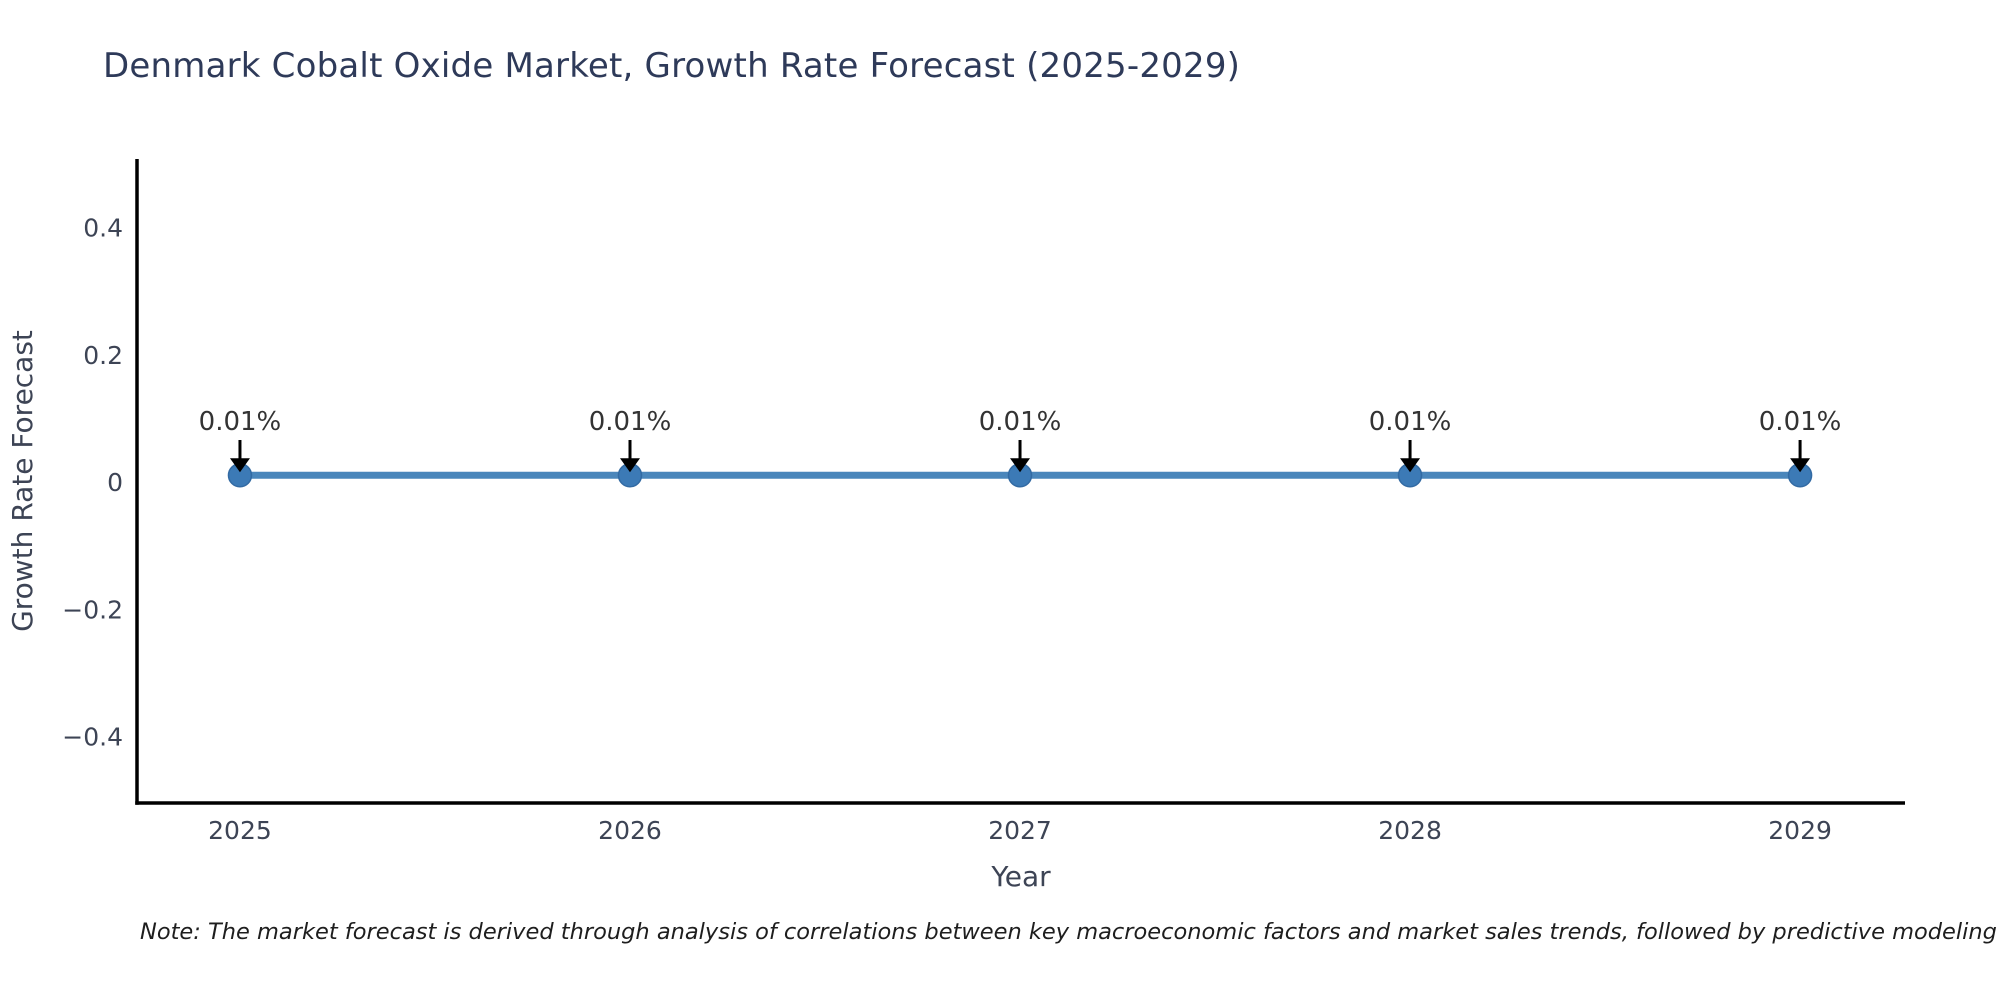  Describe the element at coordinates (92, 737) in the screenshot. I see `y-tick-label: −0.4` at that location.